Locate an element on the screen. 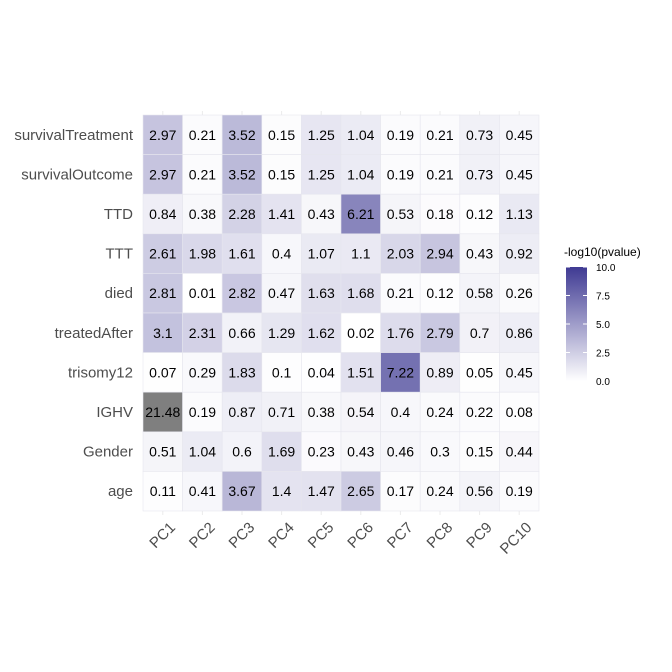 The image size is (672, 672). x-label-pc7: PC7 is located at coordinates (400, 535).